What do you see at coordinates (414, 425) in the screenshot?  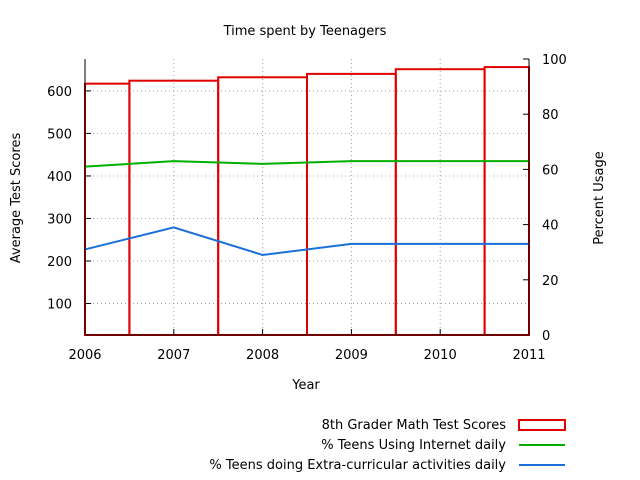 I see `legend-label: 8th Grader Math Test Scores` at bounding box center [414, 425].